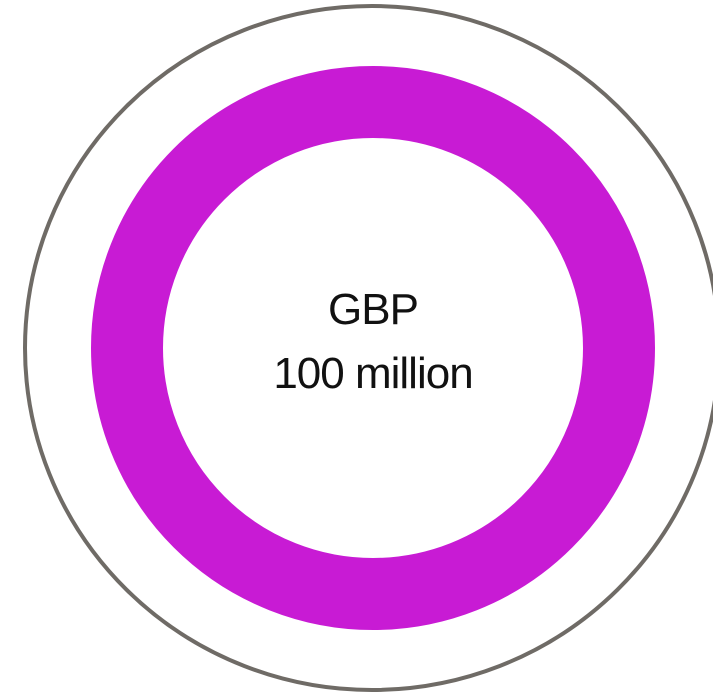 The width and height of the screenshot is (713, 693). Describe the element at coordinates (373, 342) in the screenshot. I see `amount-label: GBP 100 million` at that location.